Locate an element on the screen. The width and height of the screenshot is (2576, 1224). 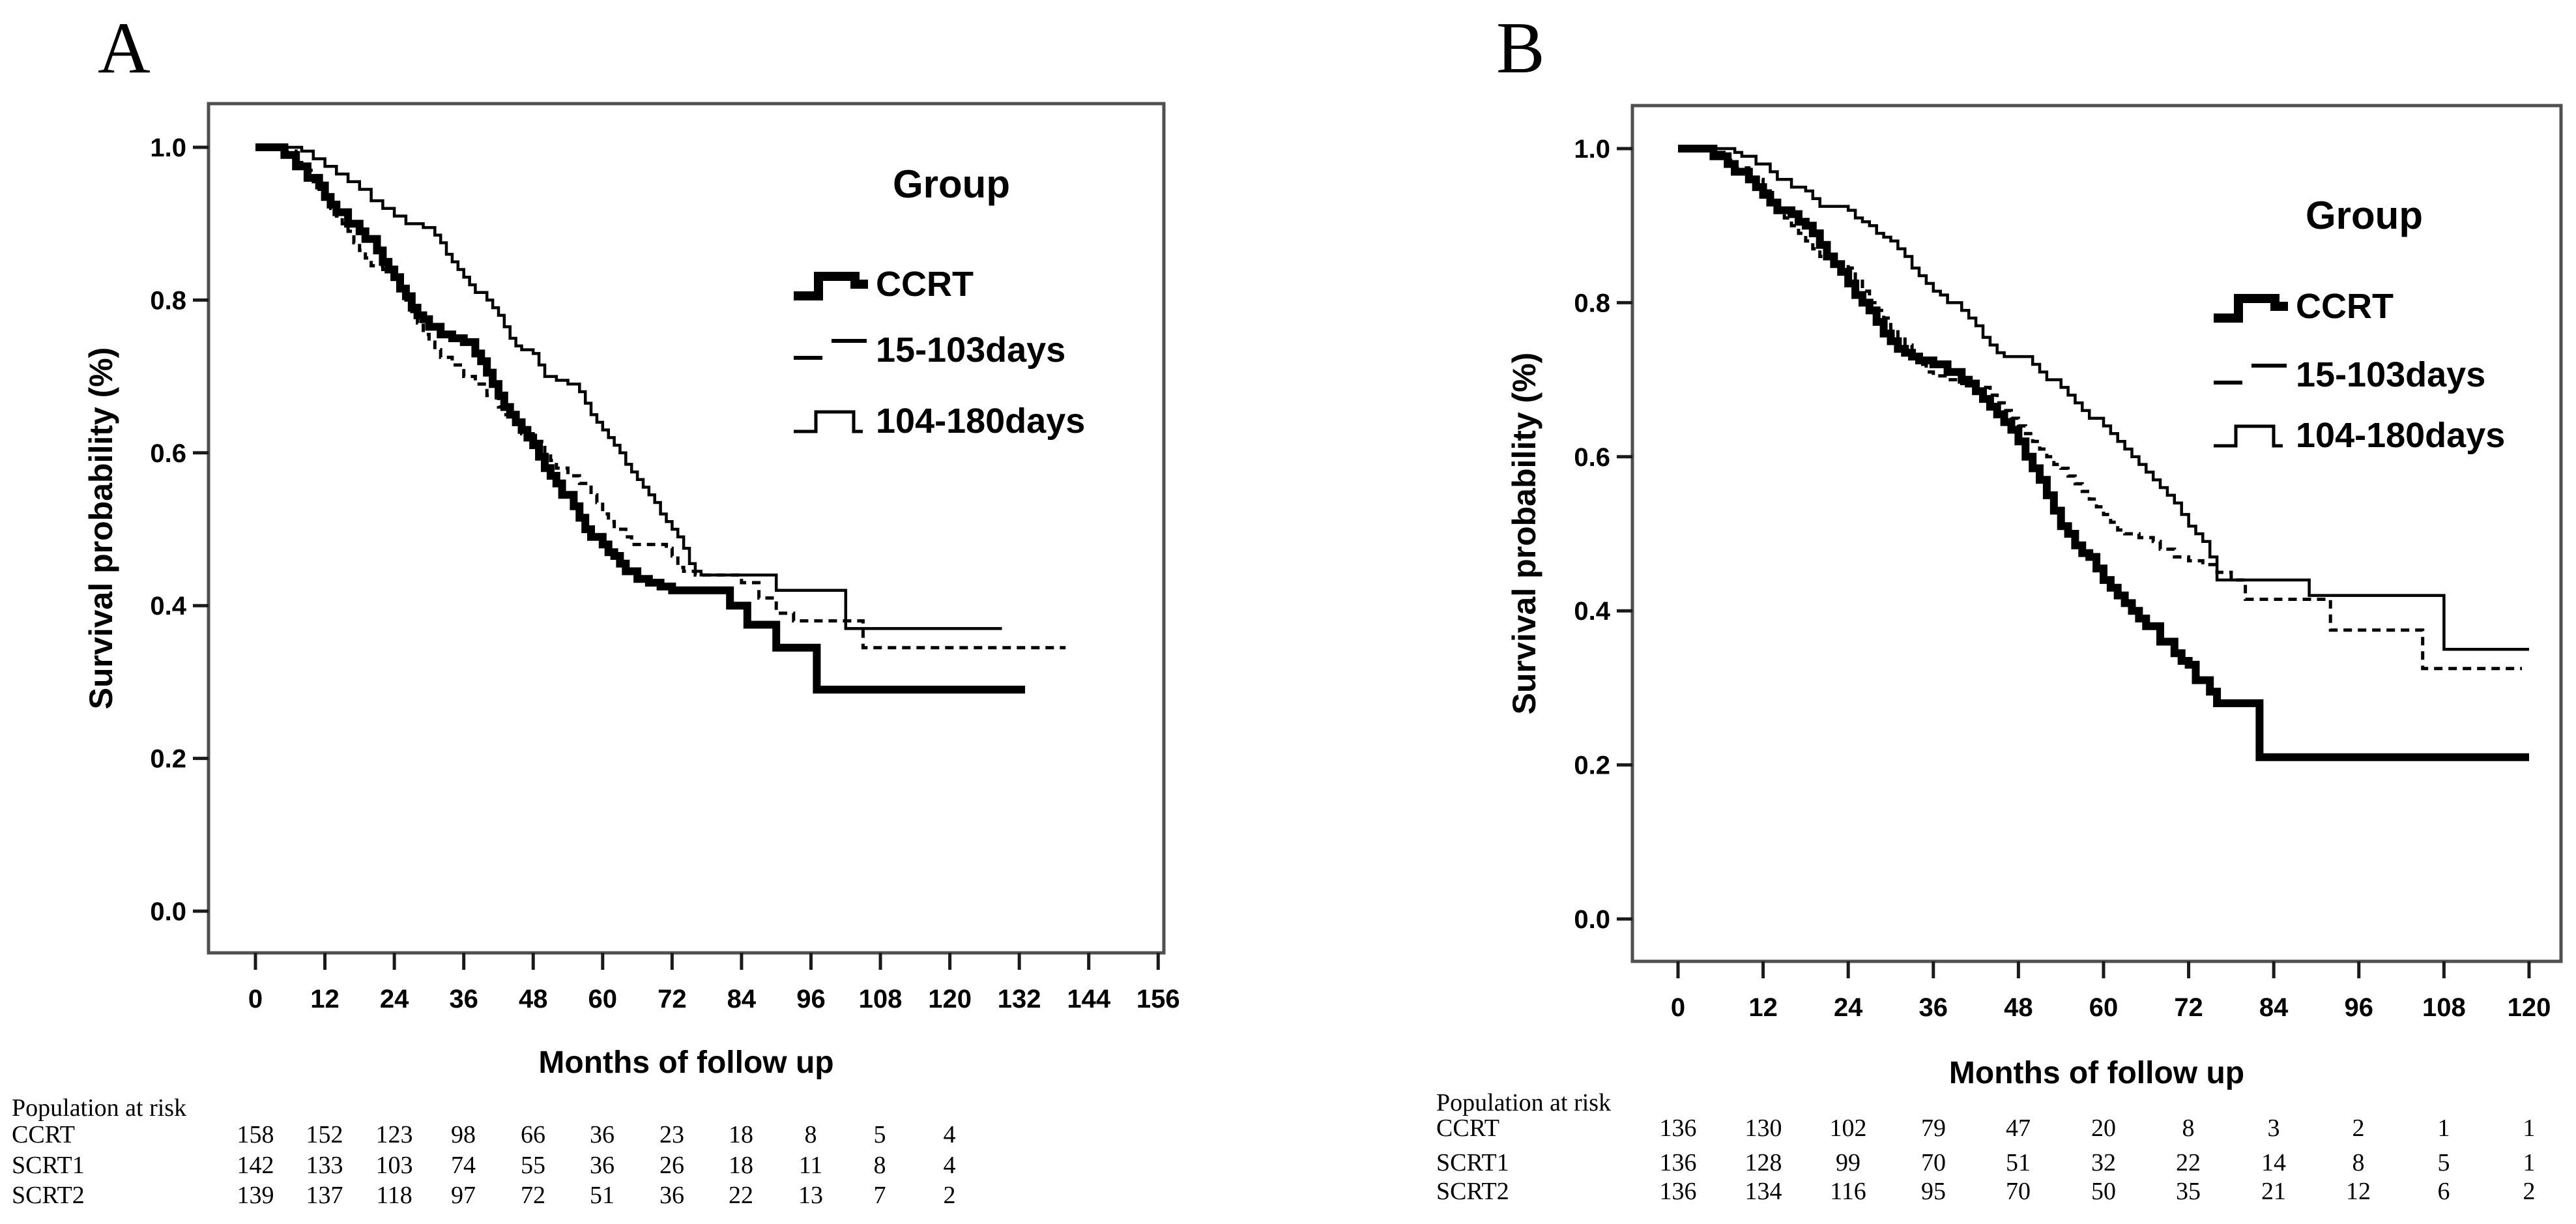
x-tick-label: 72 is located at coordinates (672, 999).